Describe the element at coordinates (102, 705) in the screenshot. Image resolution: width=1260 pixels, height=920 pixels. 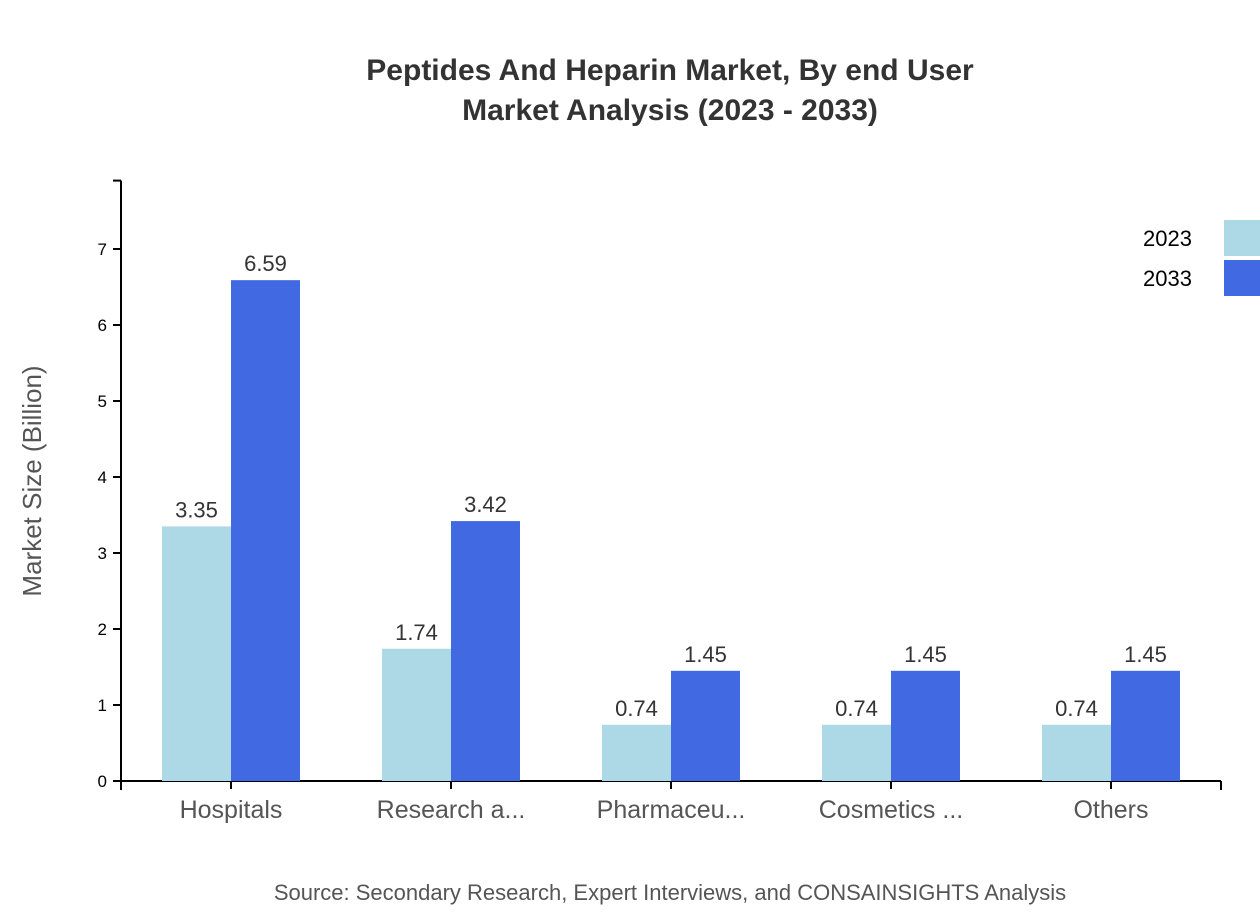
I see `y-tick-label: 1` at that location.